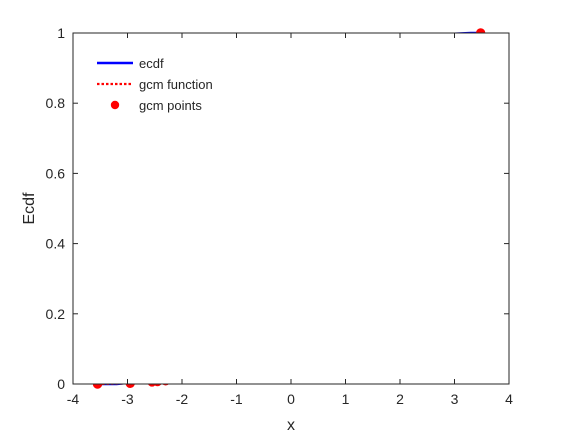 This screenshot has width=562, height=442. Describe the element at coordinates (56, 314) in the screenshot. I see `y-tick-label: 0.2` at that location.